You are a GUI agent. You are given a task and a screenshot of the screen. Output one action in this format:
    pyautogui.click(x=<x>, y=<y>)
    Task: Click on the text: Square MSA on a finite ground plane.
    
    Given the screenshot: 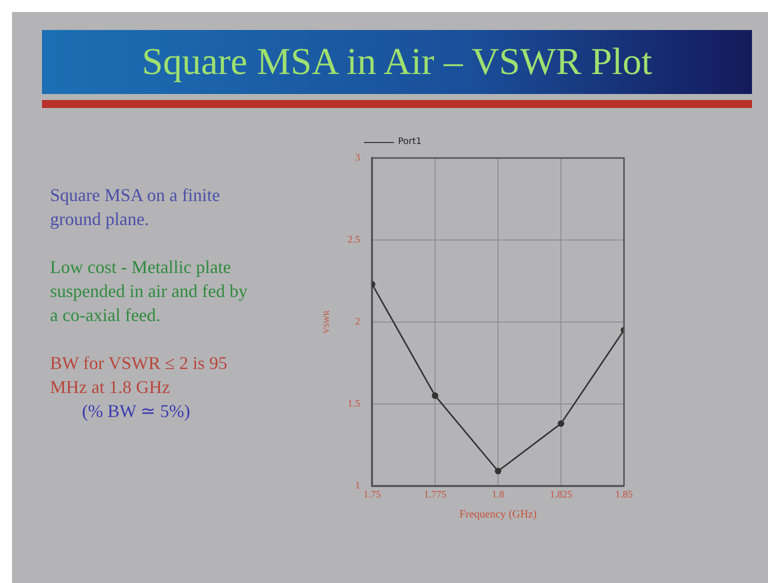 What is the action you would take?
    pyautogui.click(x=135, y=207)
    